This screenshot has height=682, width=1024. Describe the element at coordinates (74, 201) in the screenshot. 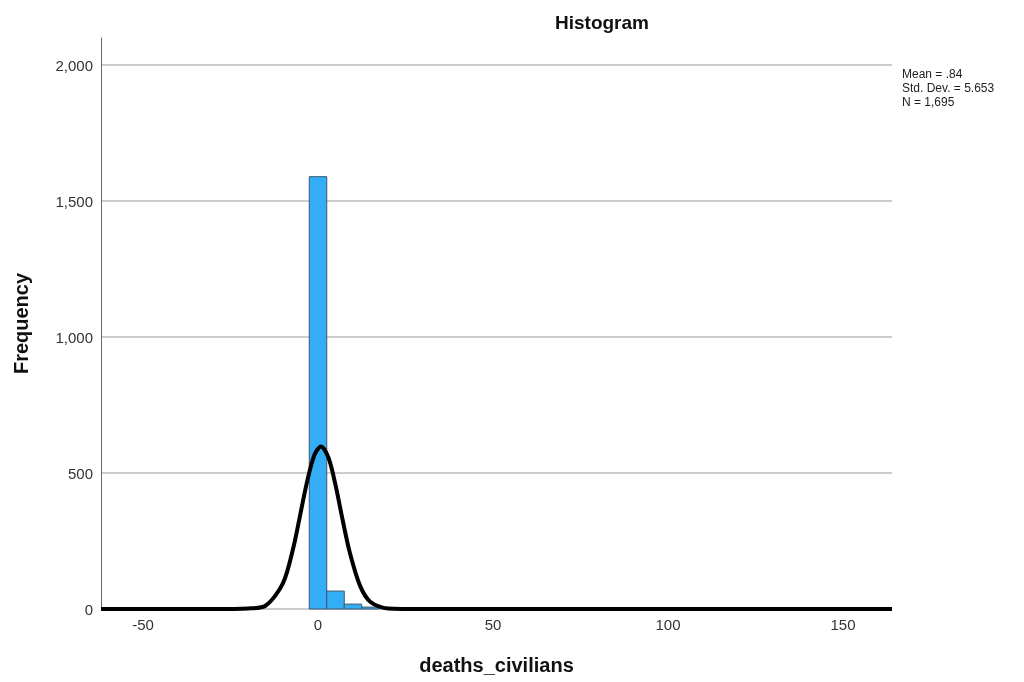

I see `y-tick-label: 1,500` at that location.